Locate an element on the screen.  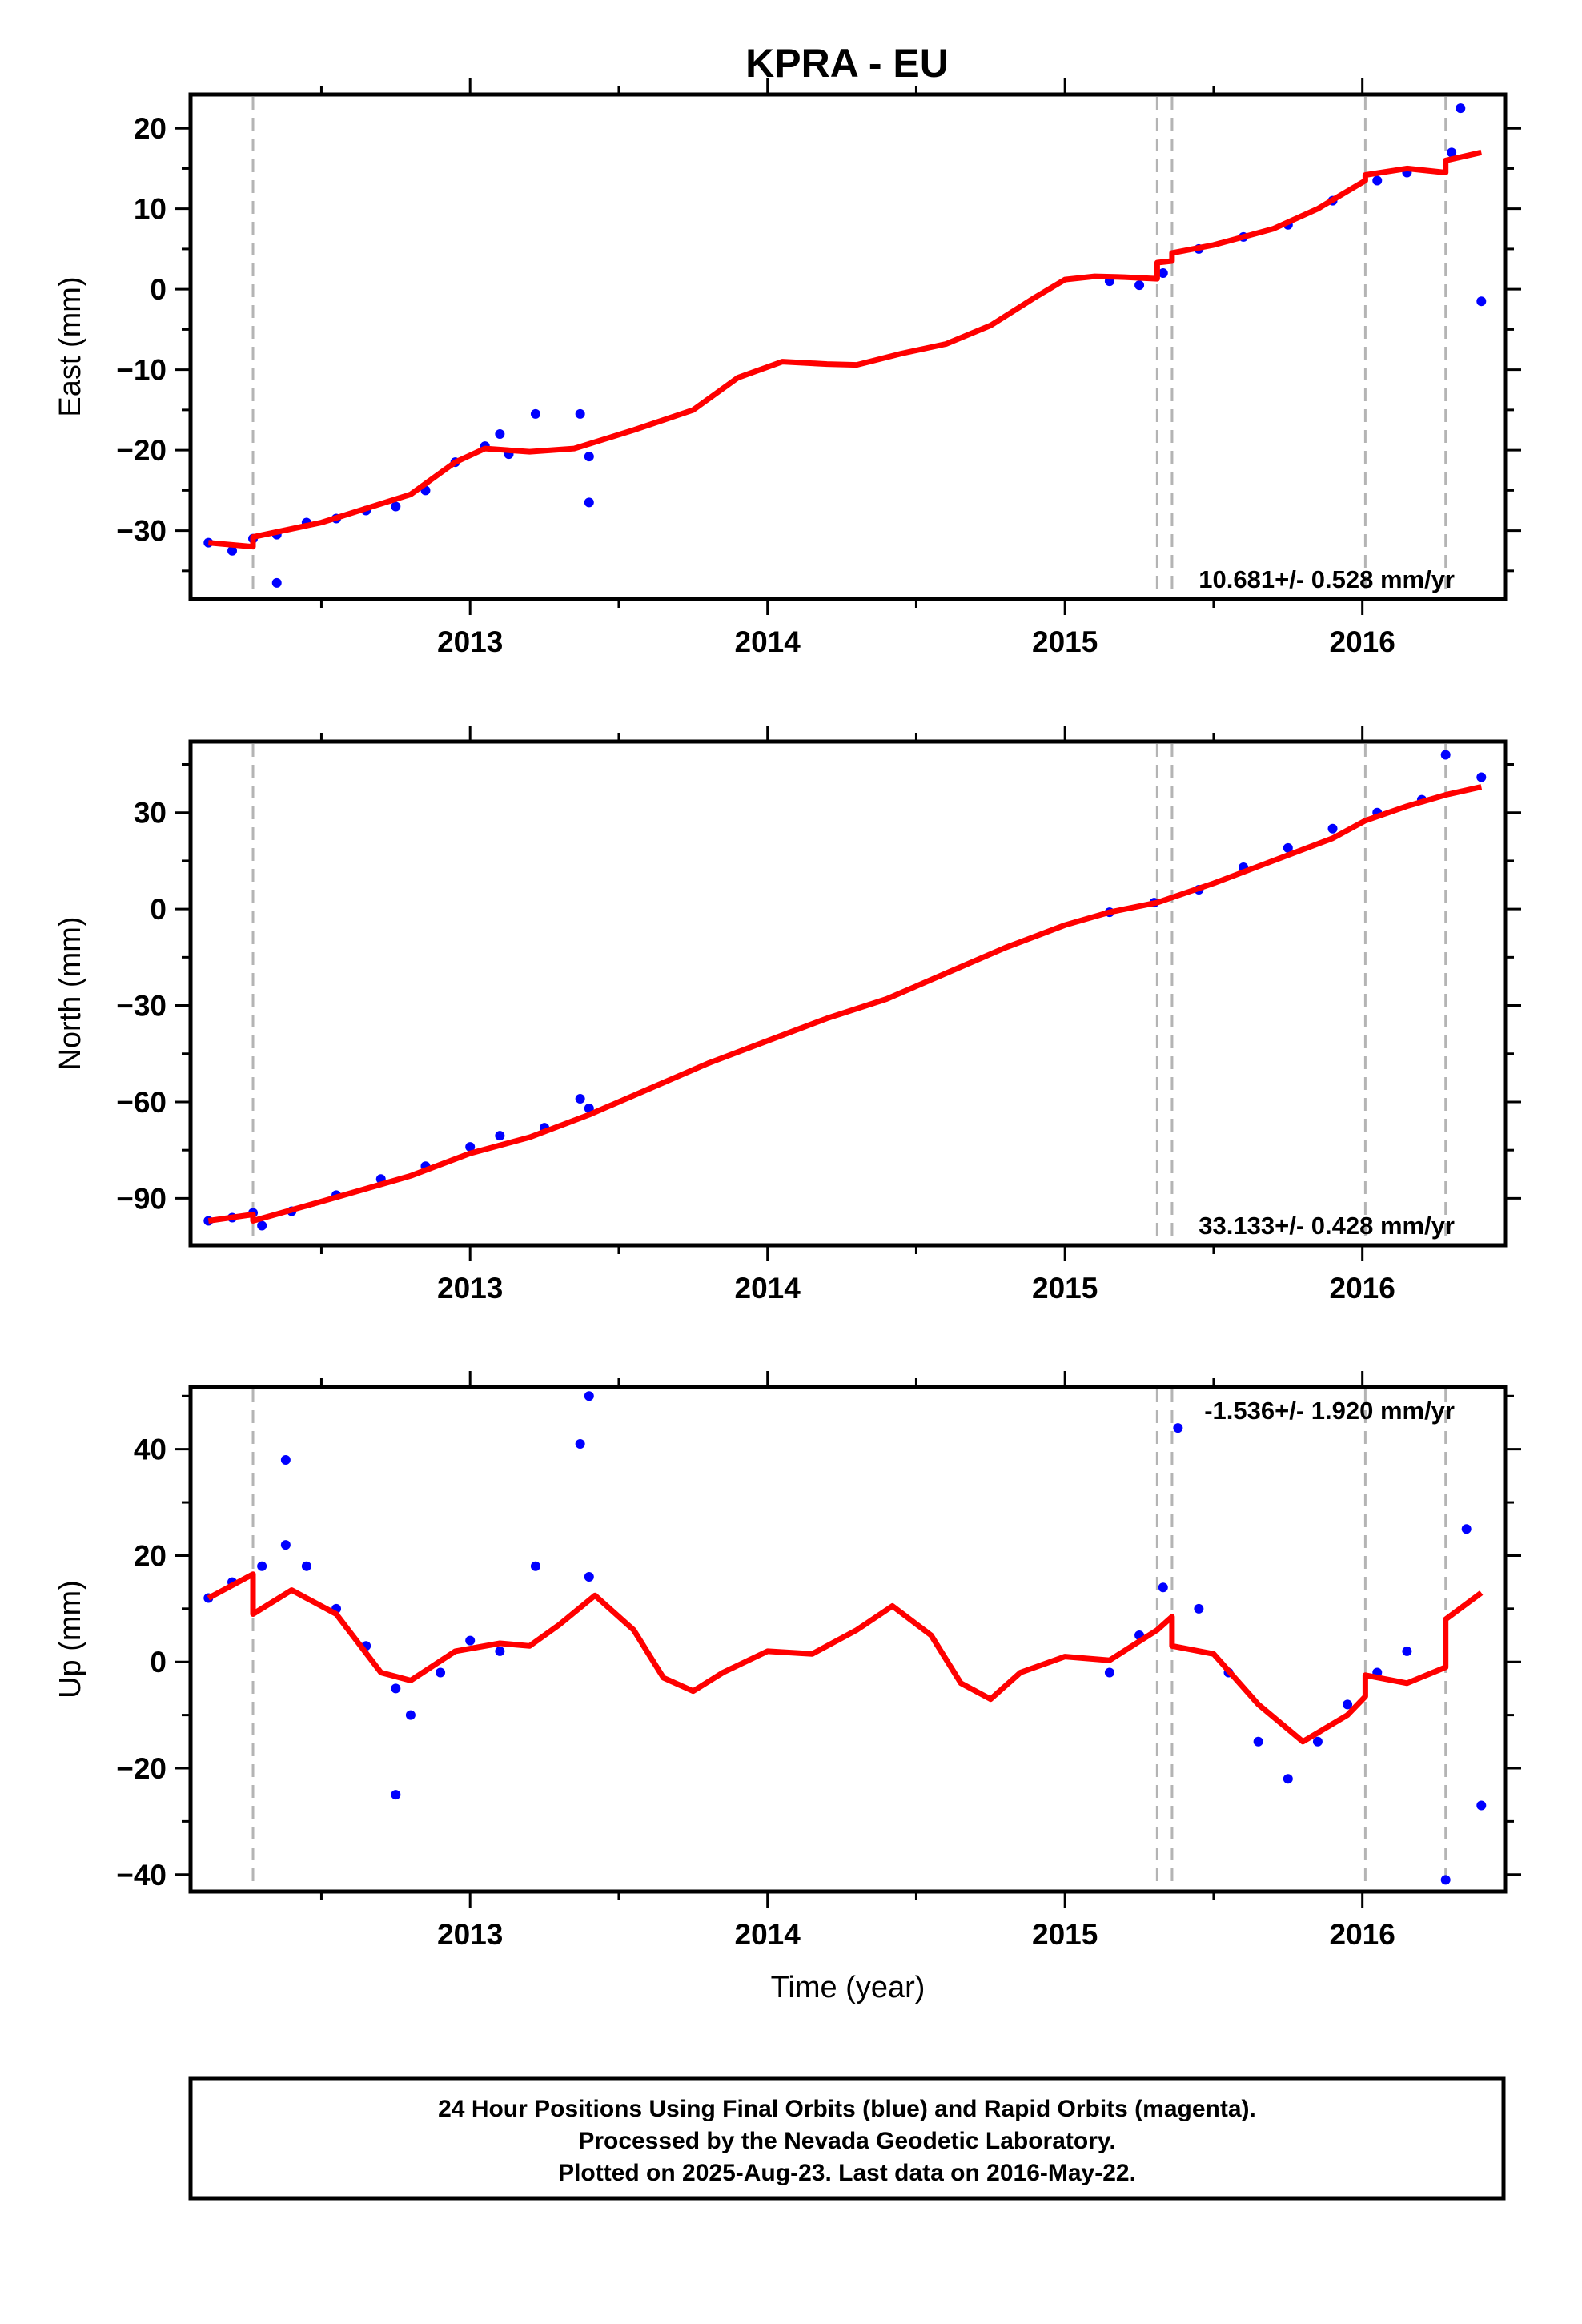
x-axis-title: Time (year) is located at coordinates (848, 1988).